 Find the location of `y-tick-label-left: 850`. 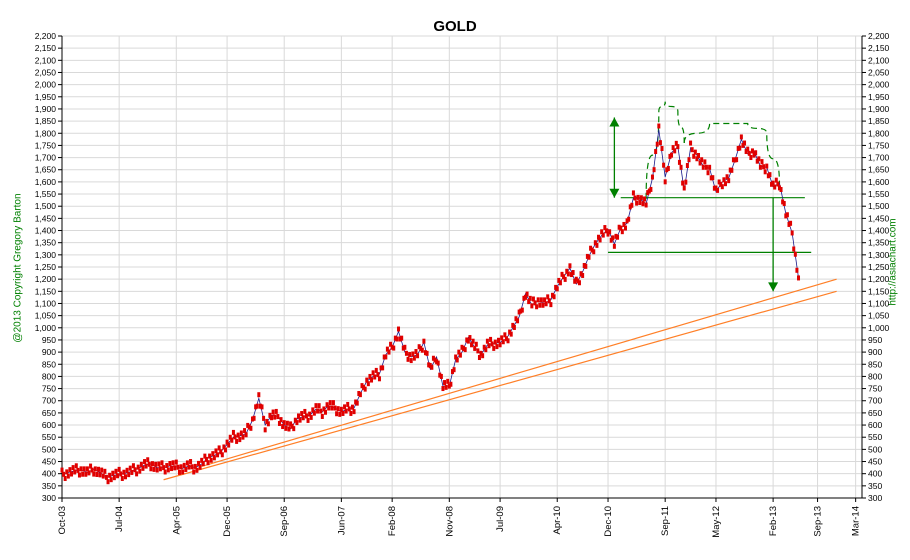

y-tick-label-left: 850 is located at coordinates (49, 364).